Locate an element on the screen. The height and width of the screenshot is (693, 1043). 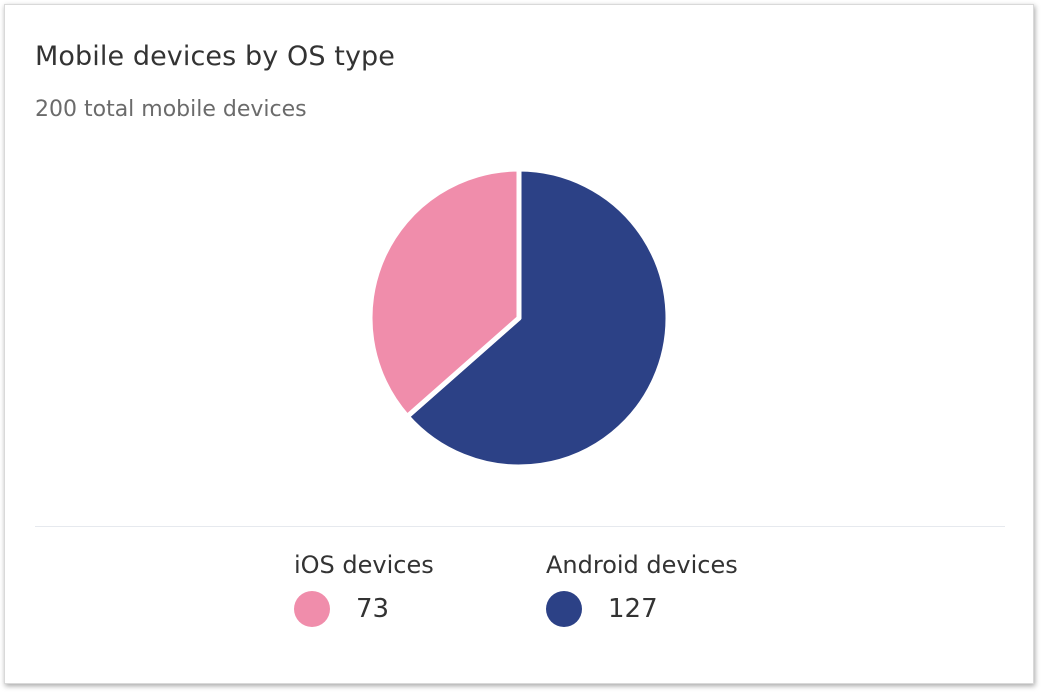
legend-swatch-ios is located at coordinates (312, 609).